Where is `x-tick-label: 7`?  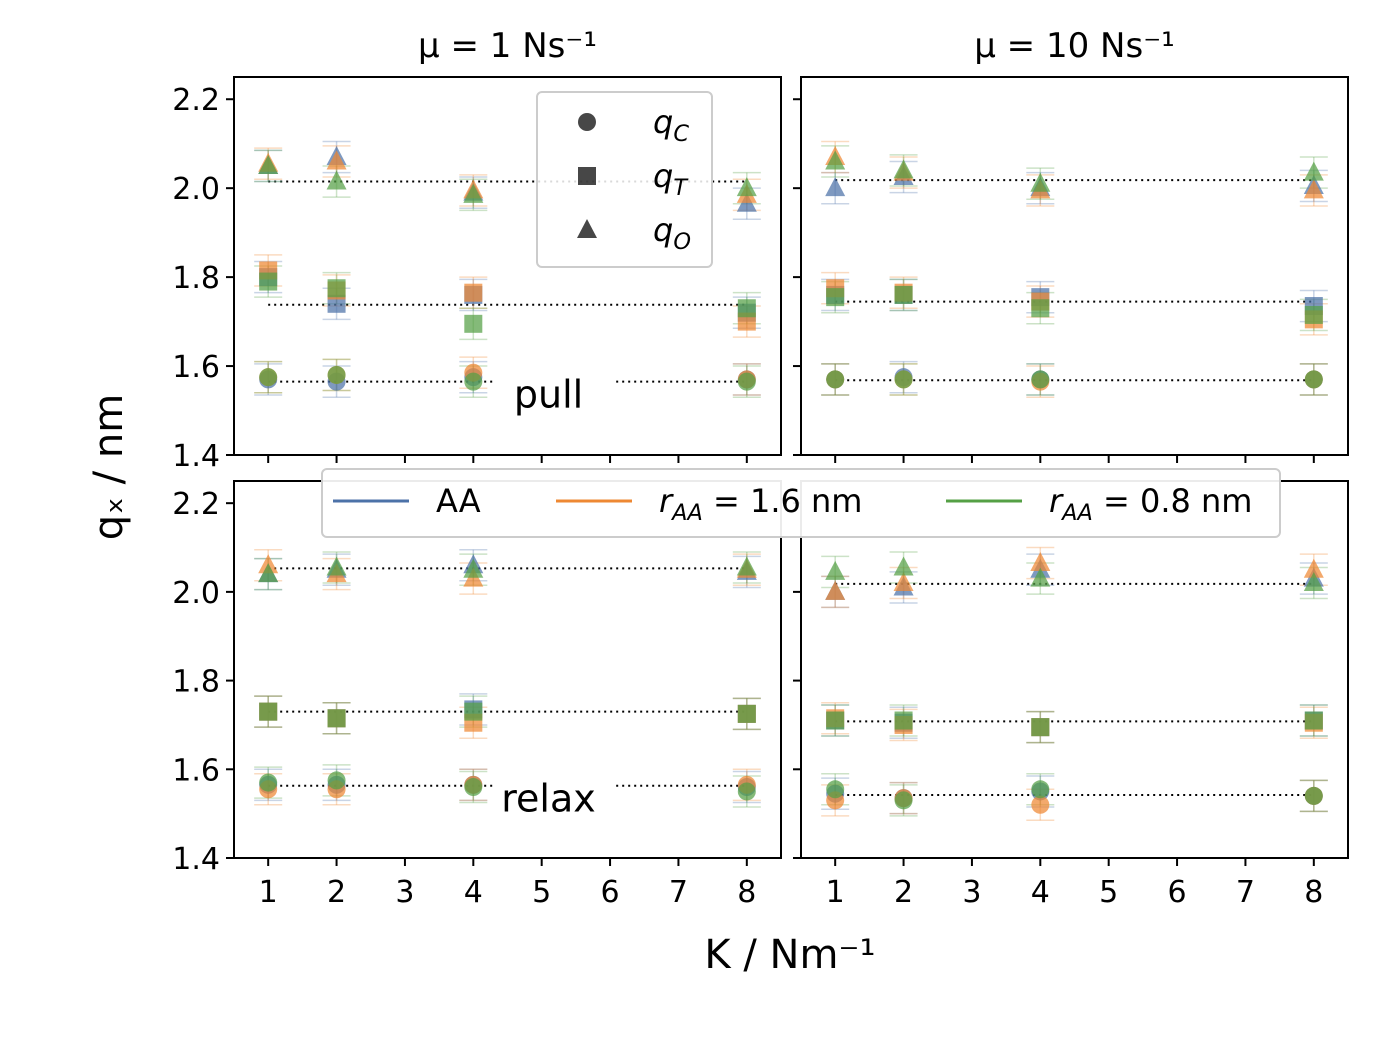 x-tick-label: 7 is located at coordinates (678, 892).